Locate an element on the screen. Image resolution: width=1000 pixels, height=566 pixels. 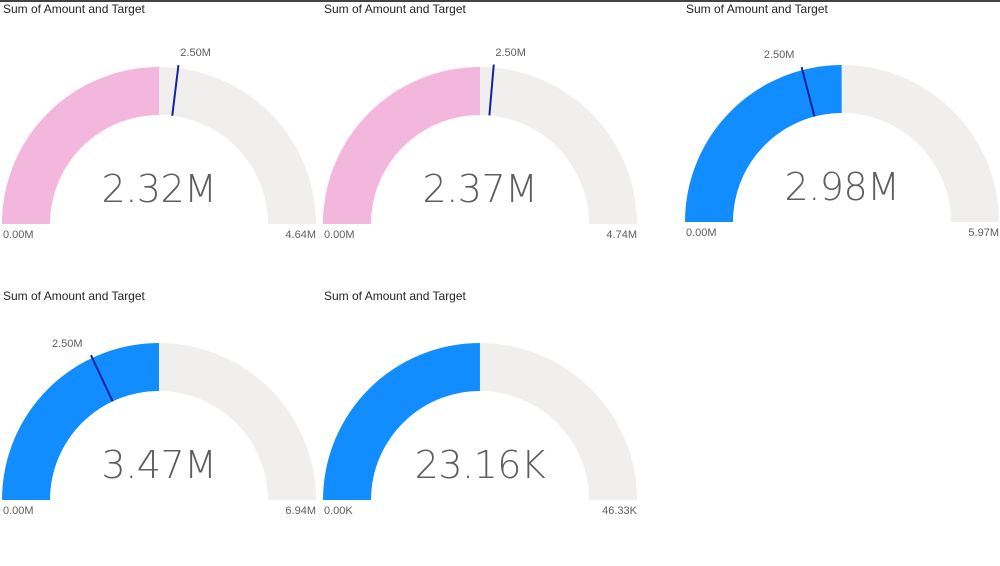
gauge-max-label: 6.94M is located at coordinates (300, 511).